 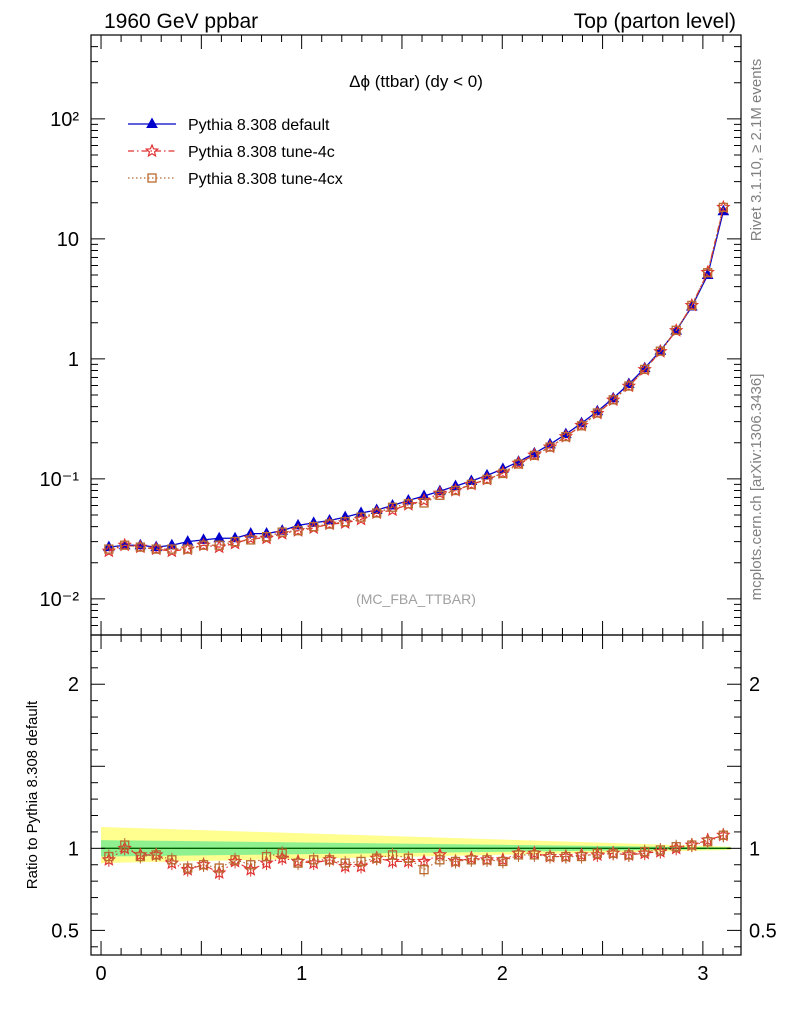 What do you see at coordinates (502, 974) in the screenshot?
I see `x-tick-label: 2` at bounding box center [502, 974].